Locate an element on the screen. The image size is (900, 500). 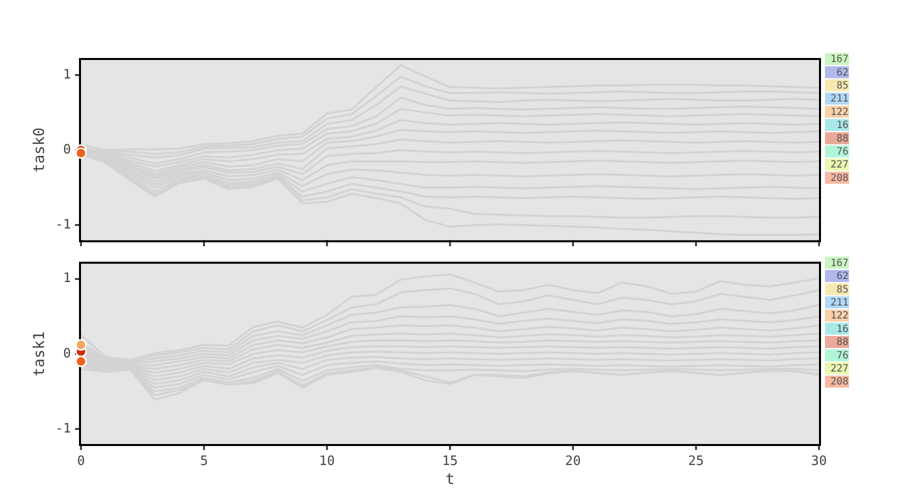
x-tick-label: 0 is located at coordinates (81, 462).